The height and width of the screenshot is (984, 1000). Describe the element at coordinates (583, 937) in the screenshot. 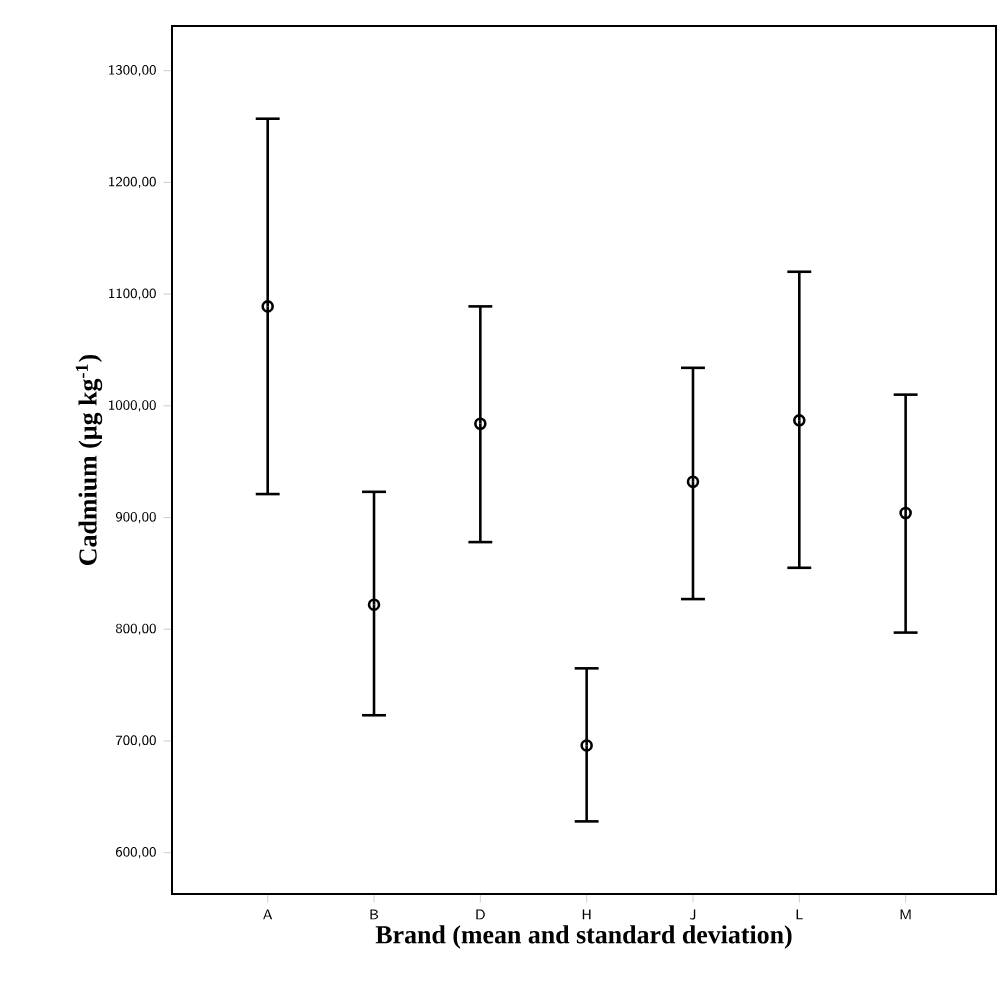

I see `x-axis-title: Brand (mean and standard deviation)` at that location.